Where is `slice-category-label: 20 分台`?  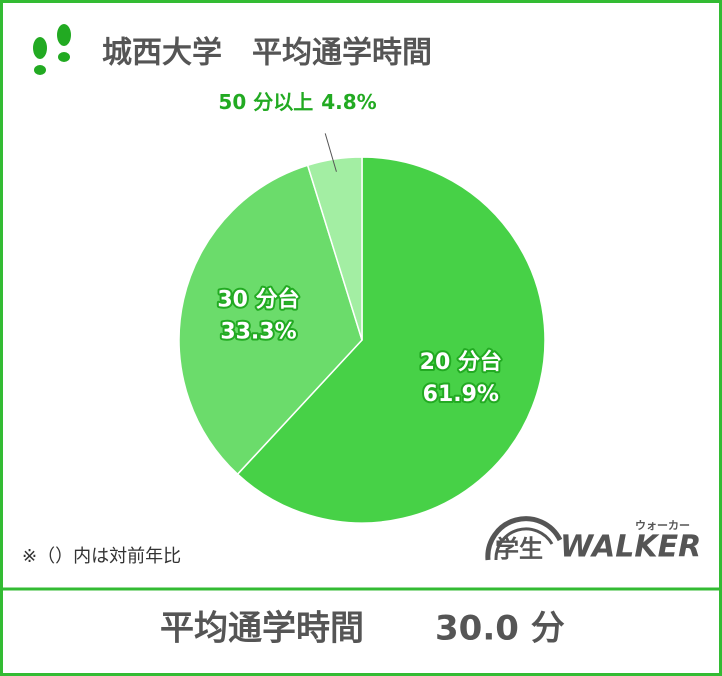
slice-category-label: 20 分台 is located at coordinates (461, 362).